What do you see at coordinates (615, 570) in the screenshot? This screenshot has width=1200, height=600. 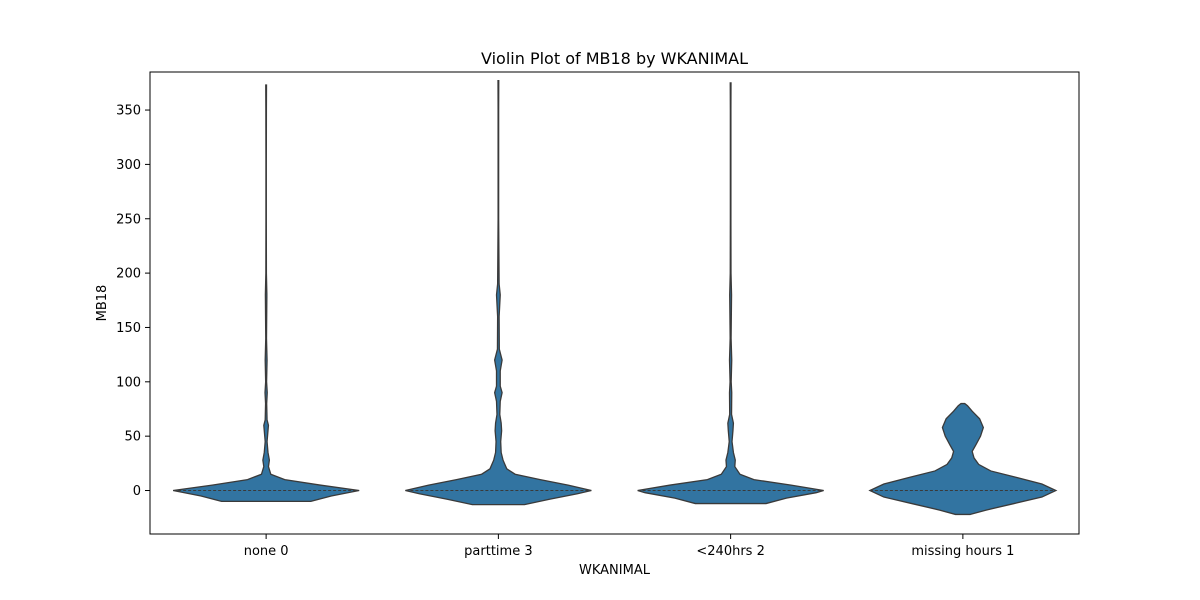 I see `x-axis-label: WKANIMAL` at bounding box center [615, 570].